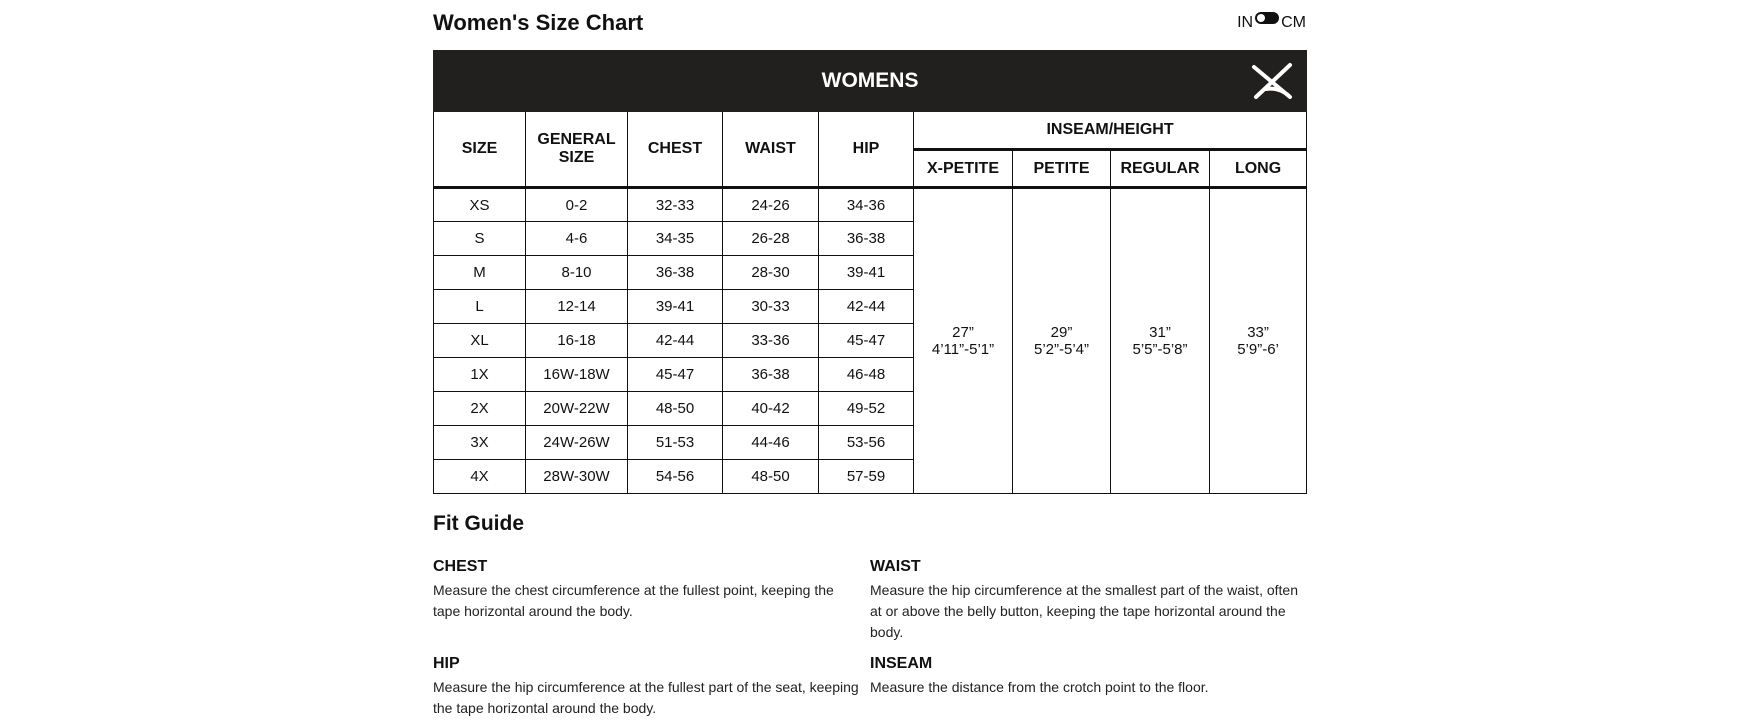 This screenshot has height=725, width=1758. Describe the element at coordinates (479, 442) in the screenshot. I see `cell-size: 3X` at that location.